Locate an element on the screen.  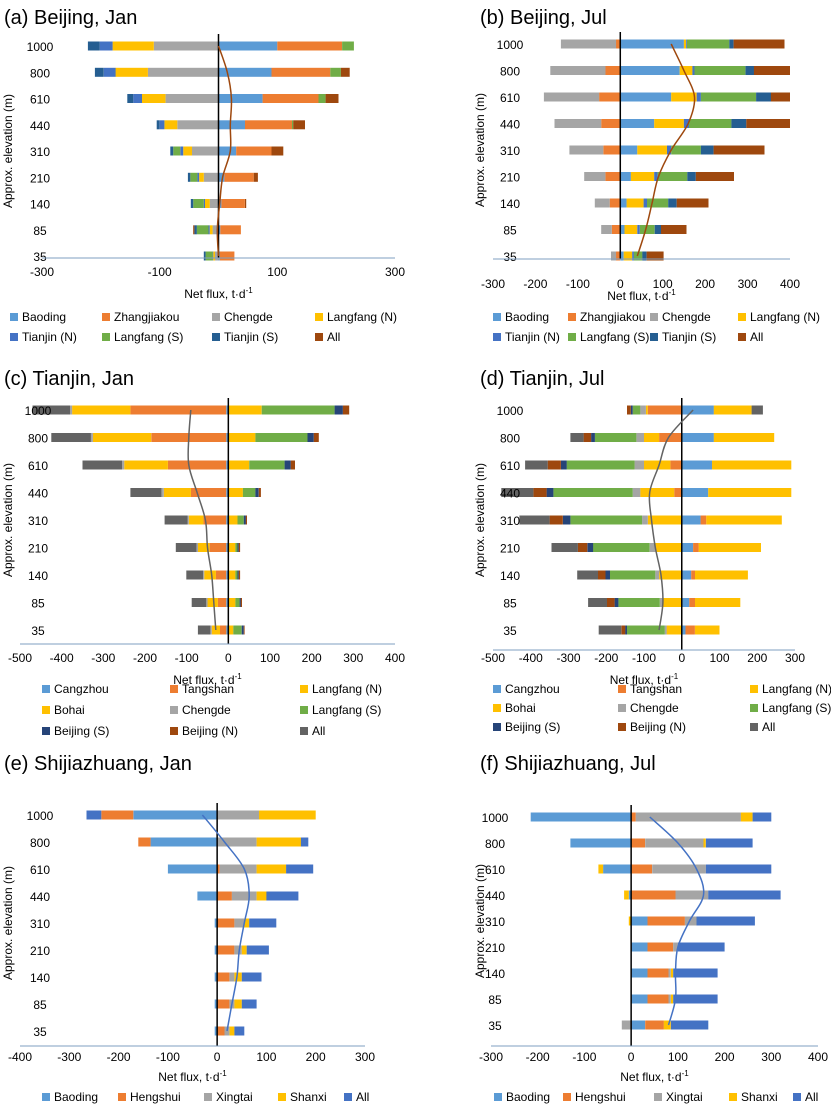
legend-swatch-langfang-s is located at coordinates (106, 337).